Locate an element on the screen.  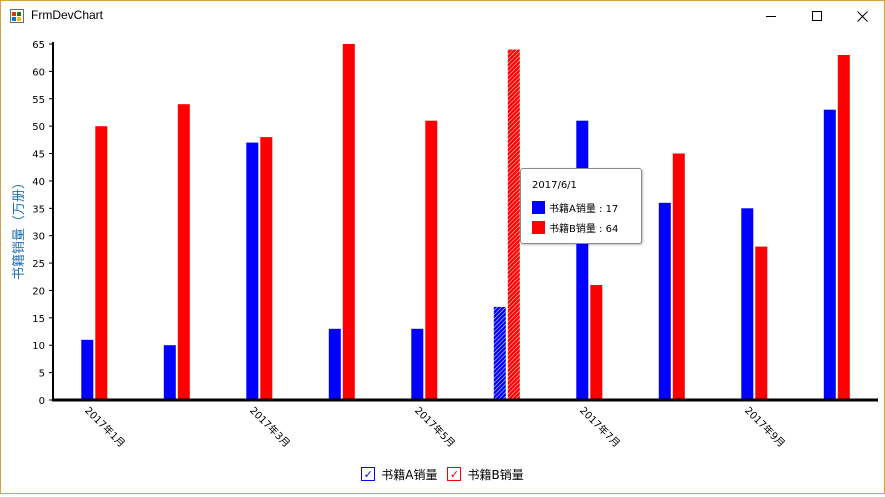
y-tick-label: 5 is located at coordinates (42, 374).